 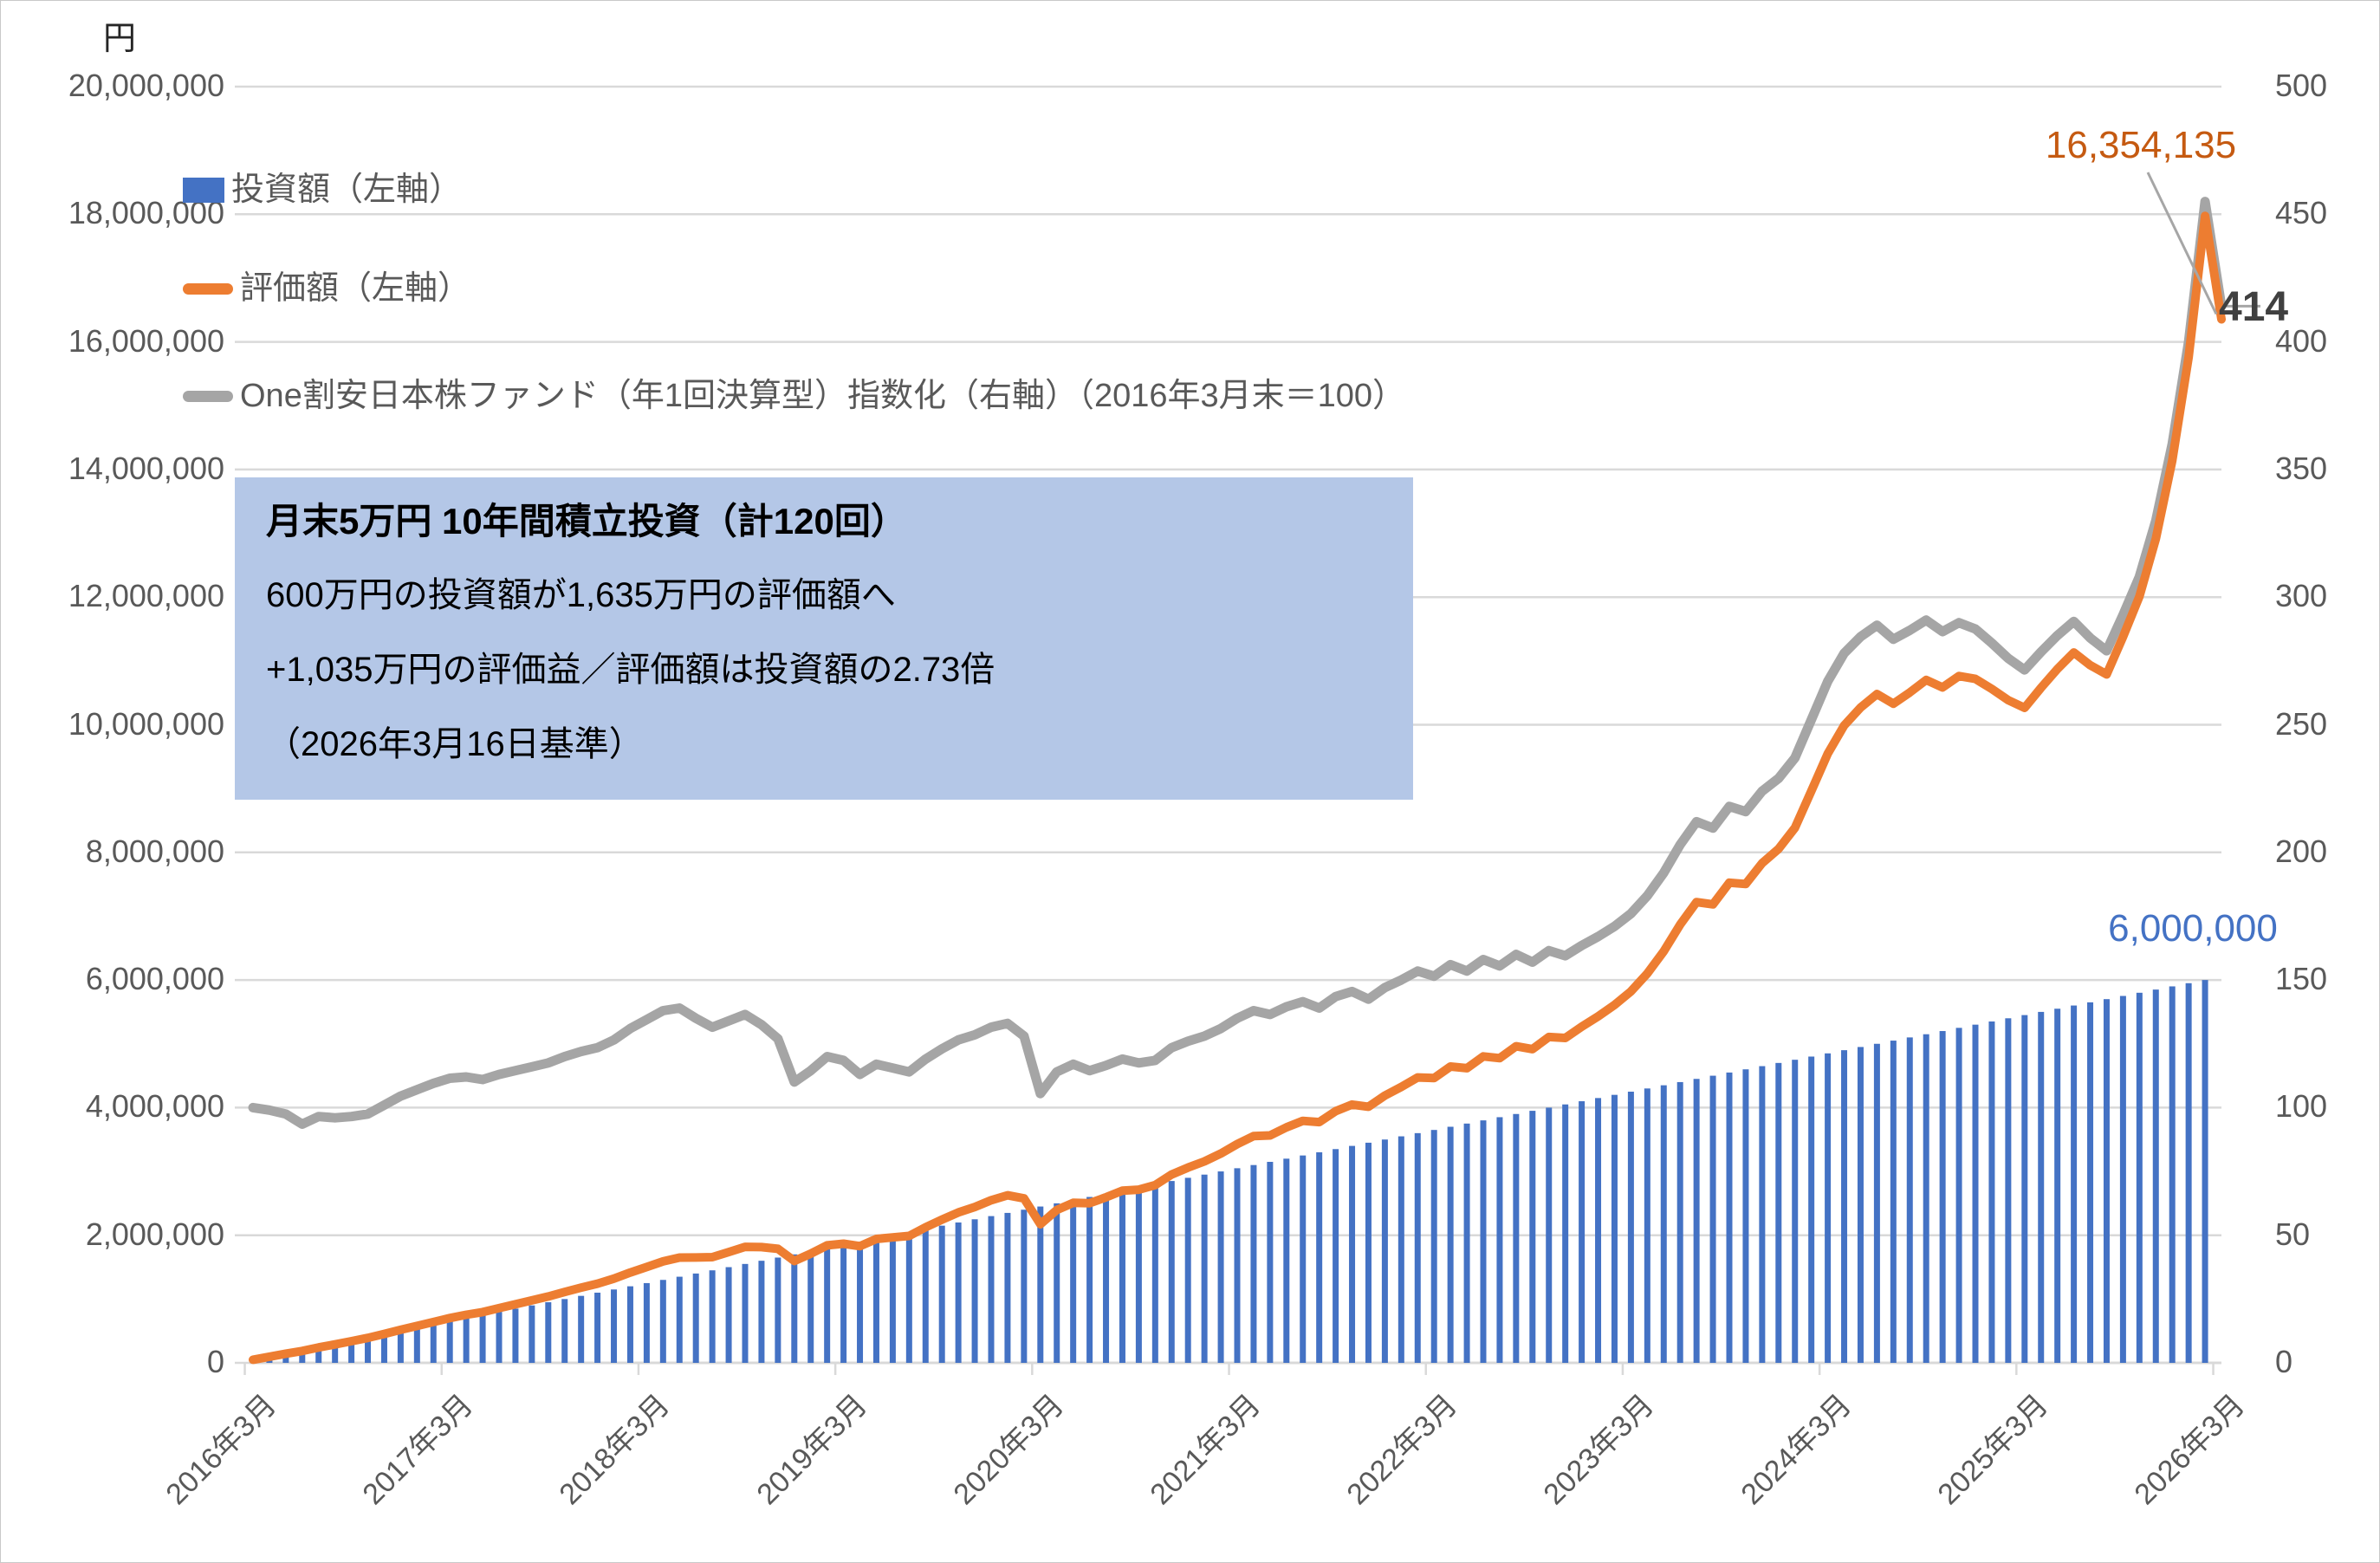 What do you see at coordinates (2301, 86) in the screenshot?
I see `right-axis-label: 500` at bounding box center [2301, 86].